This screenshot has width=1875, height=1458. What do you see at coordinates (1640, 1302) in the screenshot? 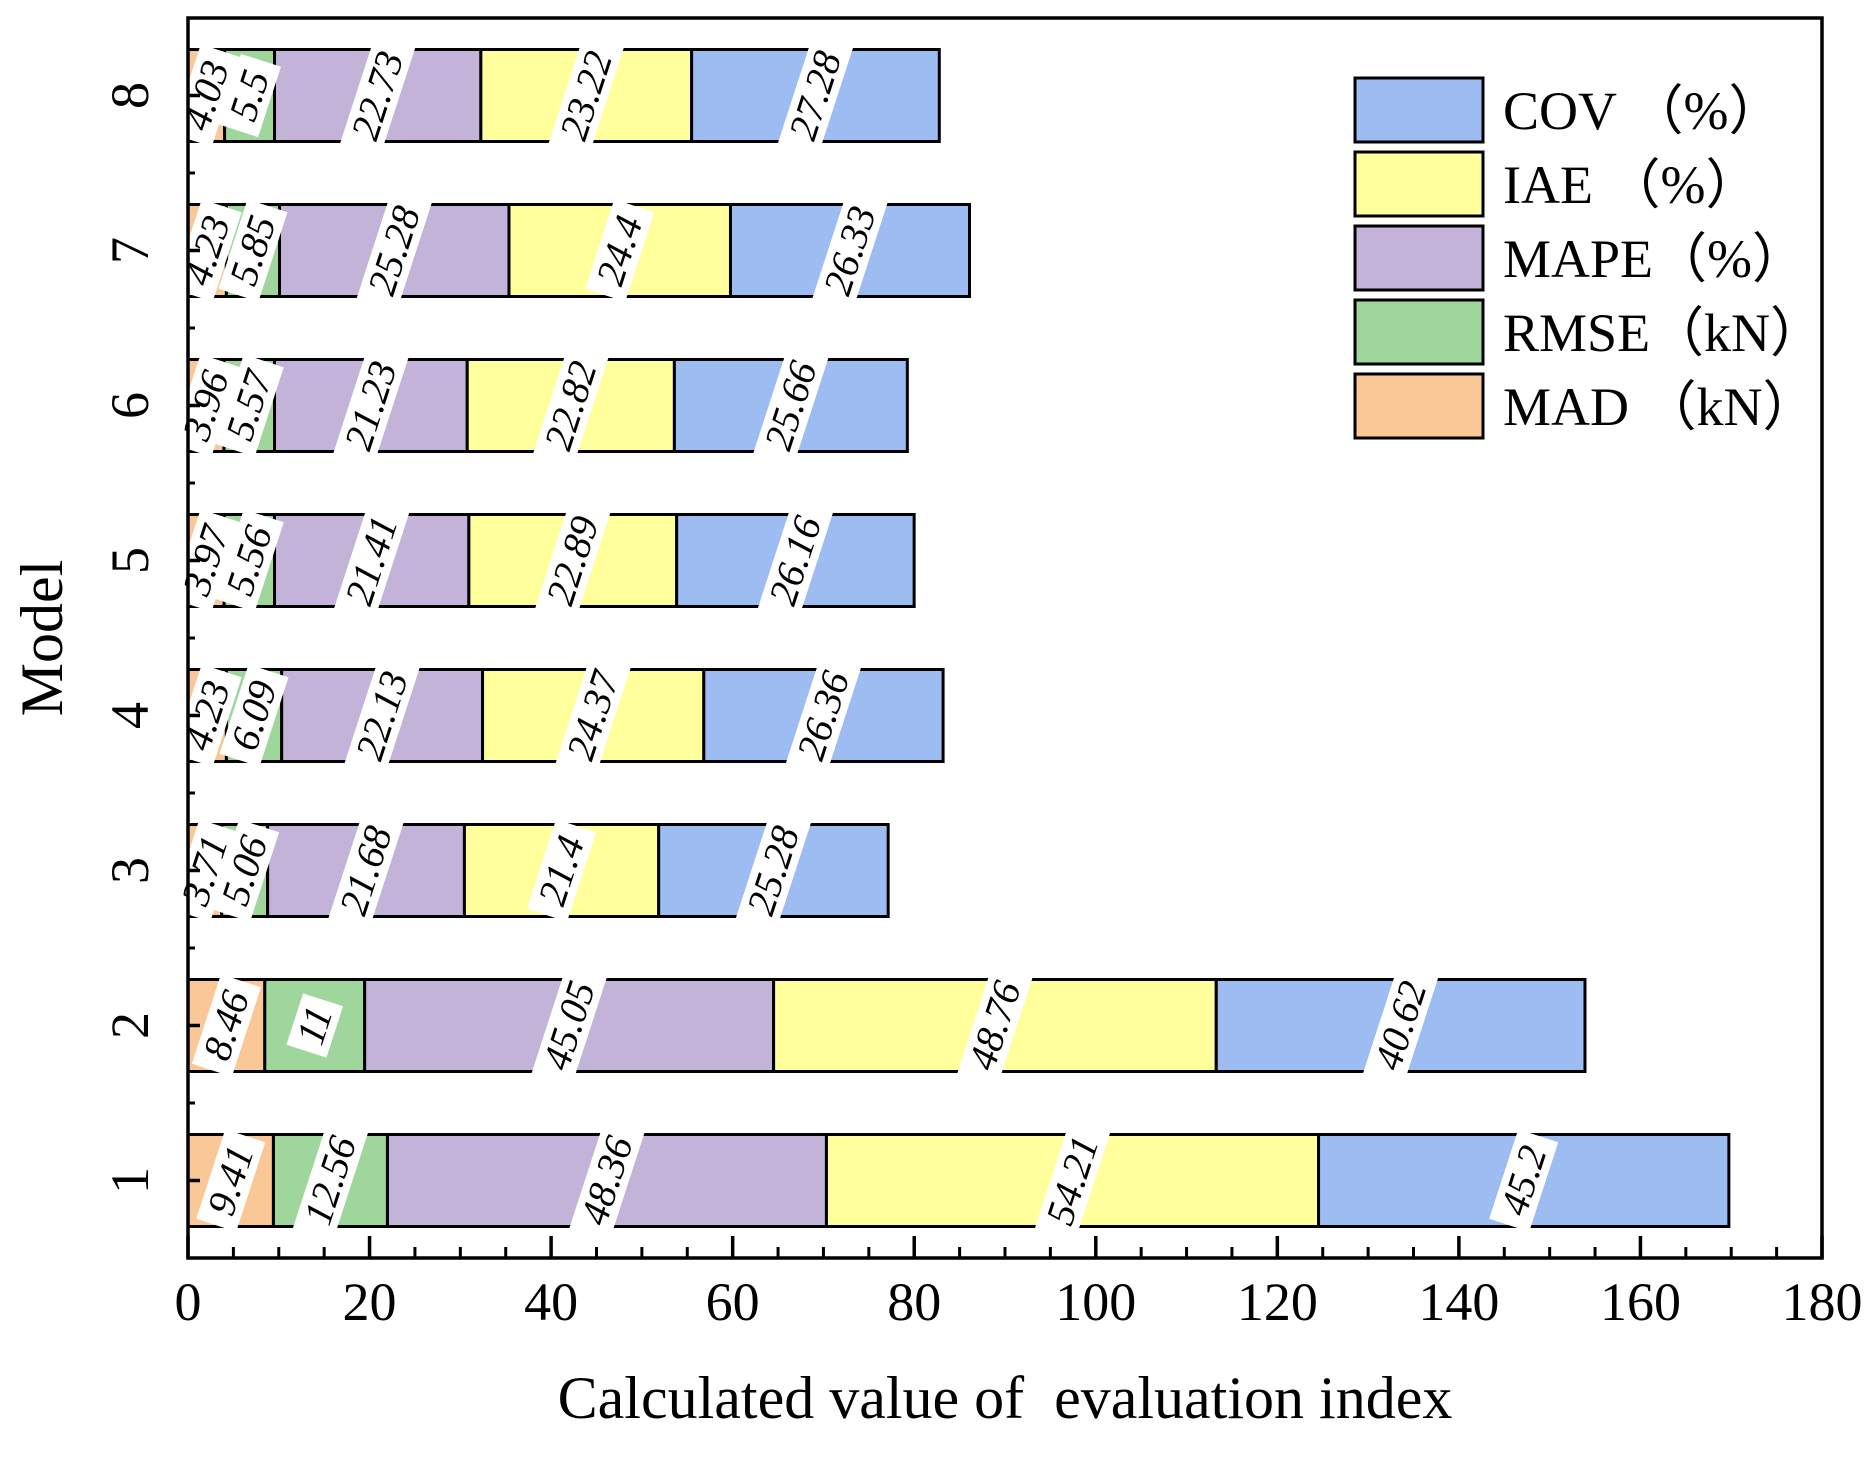
I see `x-tick-label: 160` at bounding box center [1640, 1302].